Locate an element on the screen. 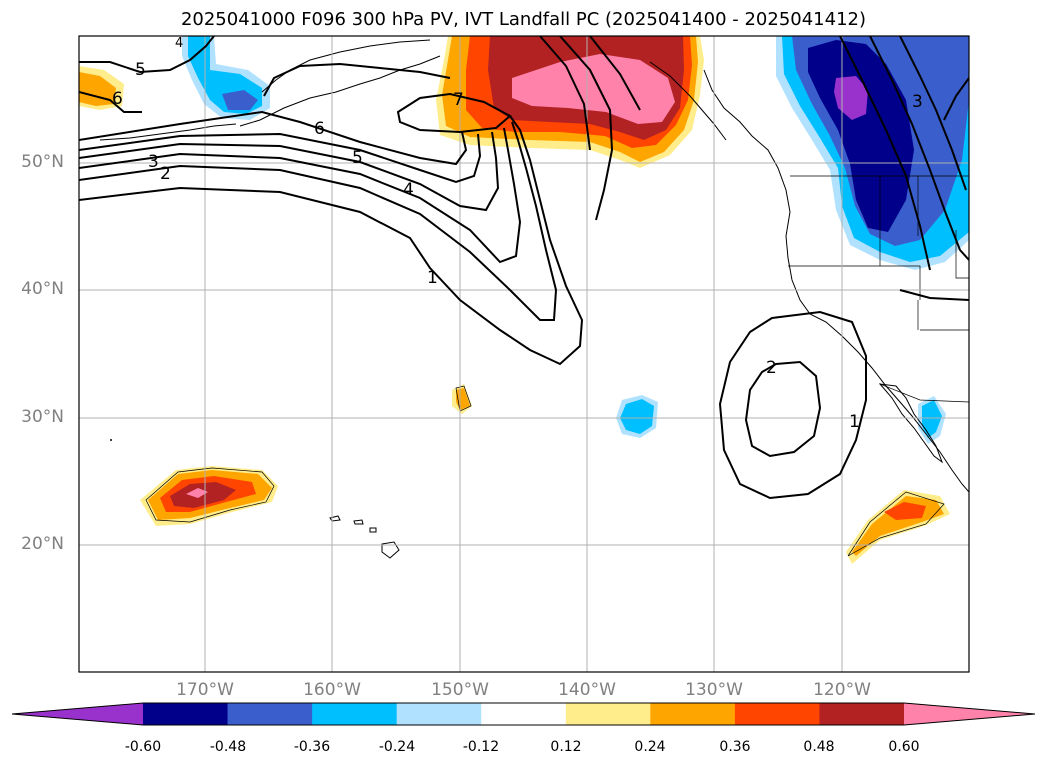 This screenshot has height=765, width=1047. coastline-southeast-alaska is located at coordinates (688, 101).